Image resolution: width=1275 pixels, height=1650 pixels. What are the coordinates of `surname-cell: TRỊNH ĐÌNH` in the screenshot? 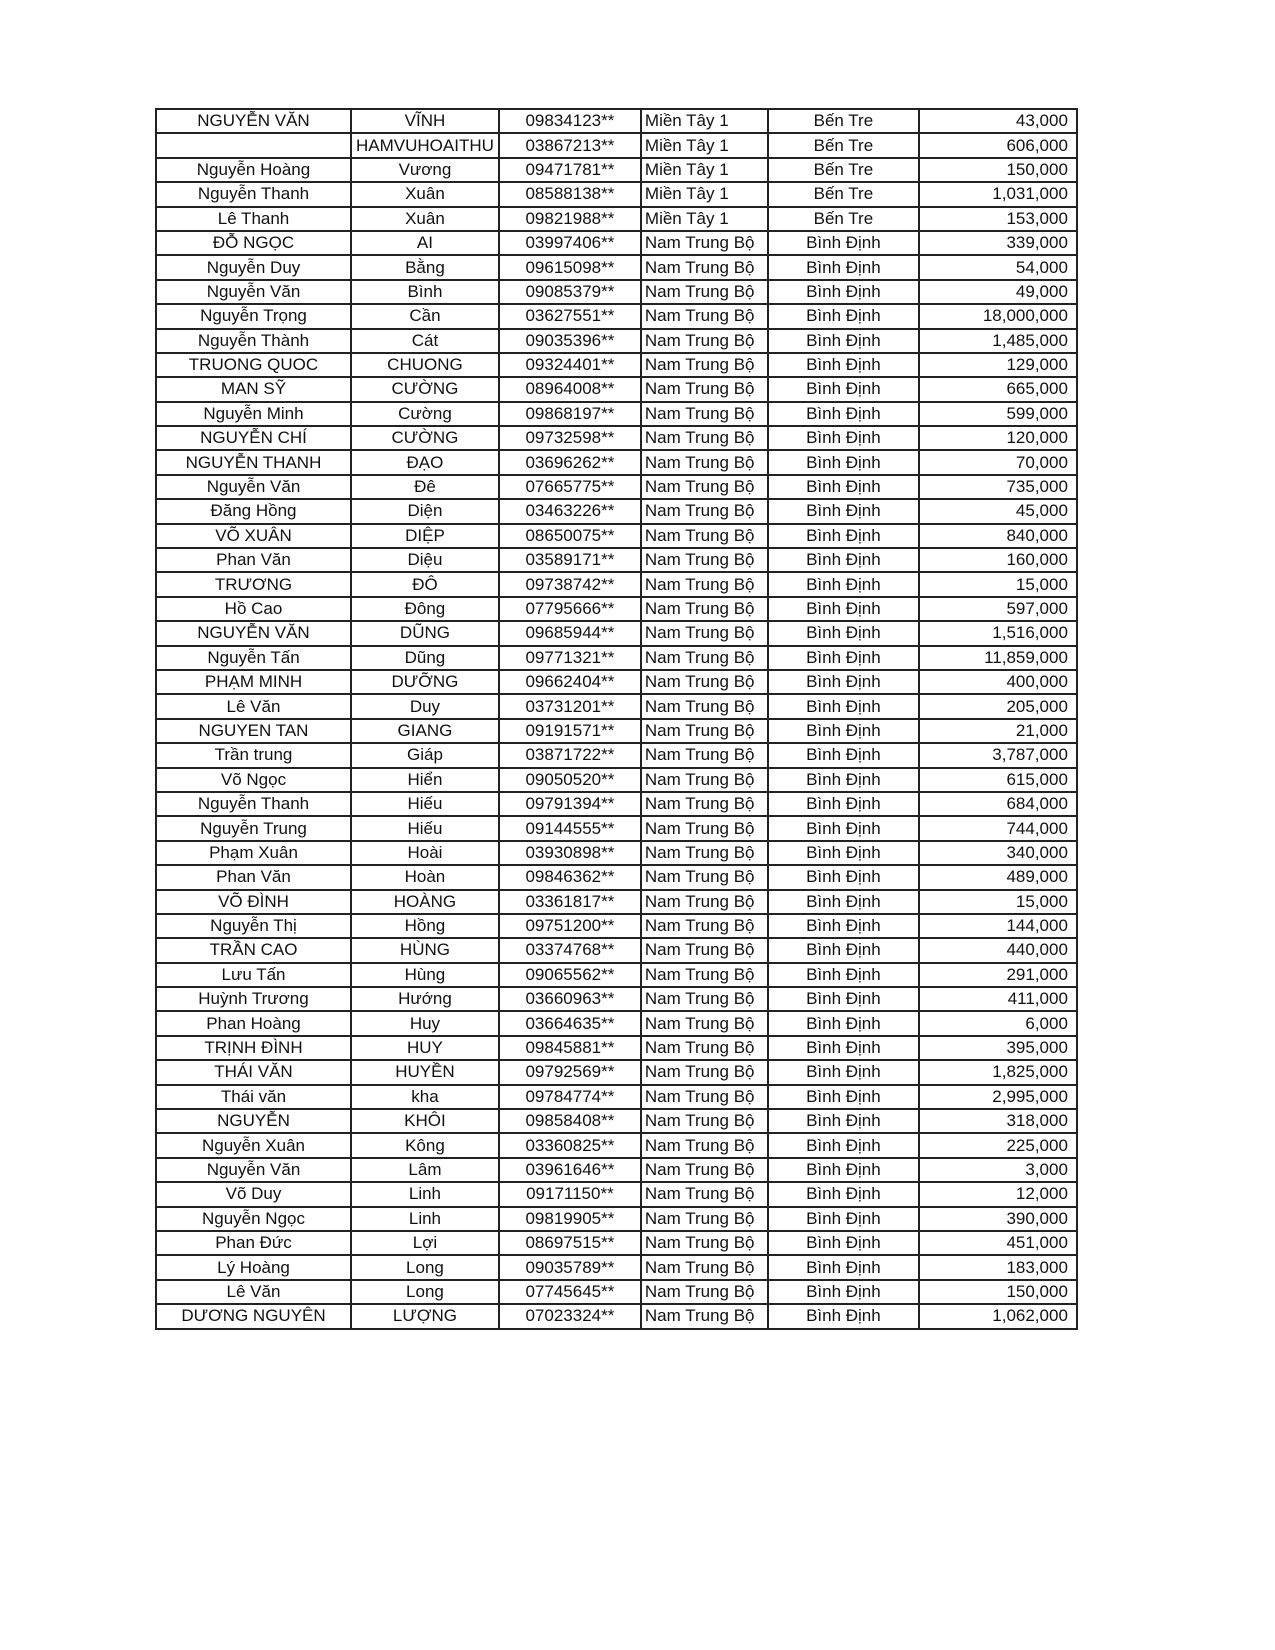 It's located at (253, 1048).